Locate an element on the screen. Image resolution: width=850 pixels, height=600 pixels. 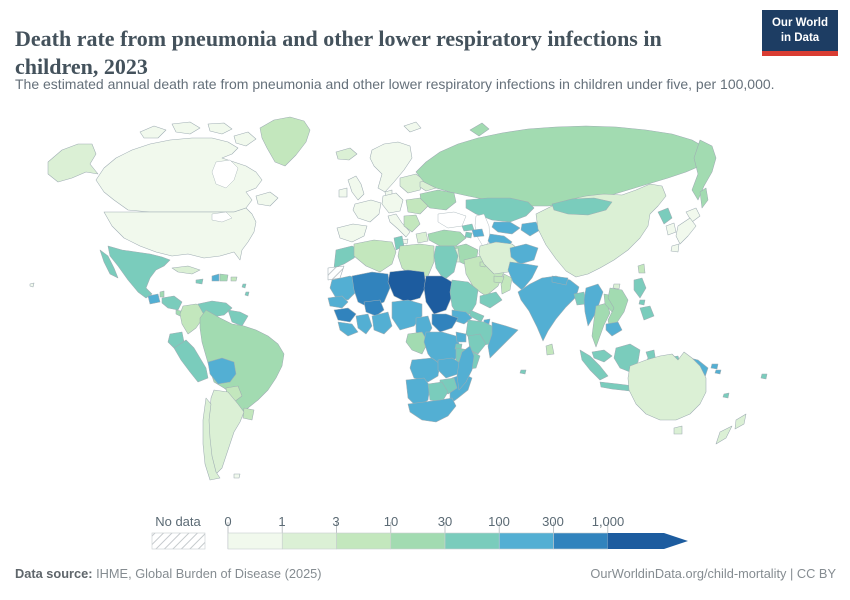
region-kyrgyzstan-tajikistan is located at coordinates (530, 229).